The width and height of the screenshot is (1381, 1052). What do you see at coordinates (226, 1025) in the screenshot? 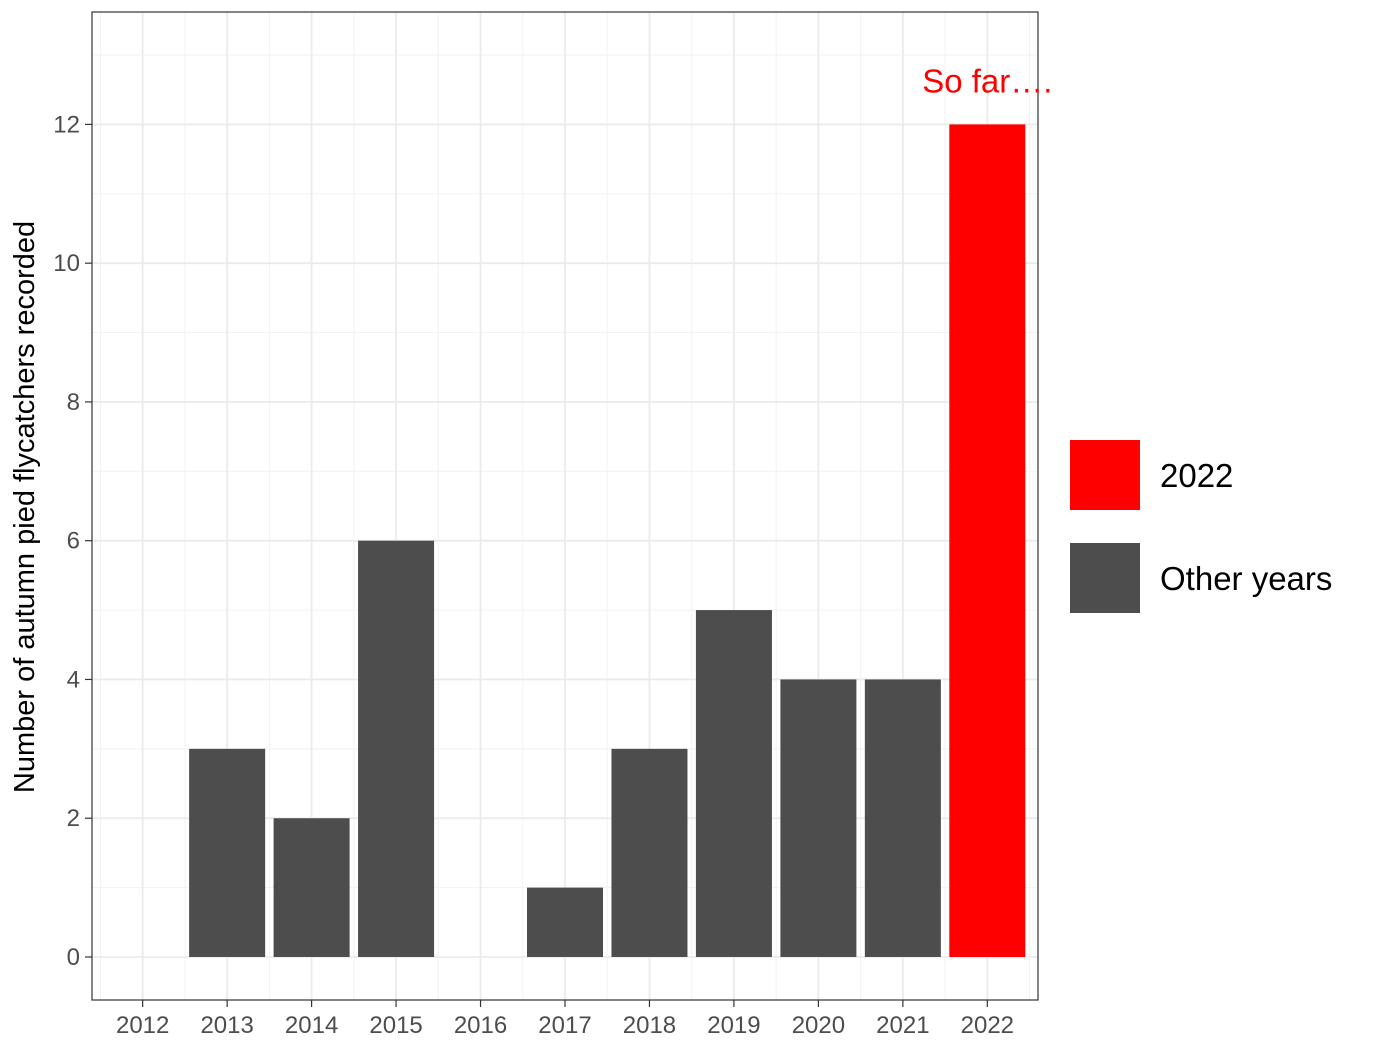
I see `x-tick-label: 2013` at bounding box center [226, 1025].